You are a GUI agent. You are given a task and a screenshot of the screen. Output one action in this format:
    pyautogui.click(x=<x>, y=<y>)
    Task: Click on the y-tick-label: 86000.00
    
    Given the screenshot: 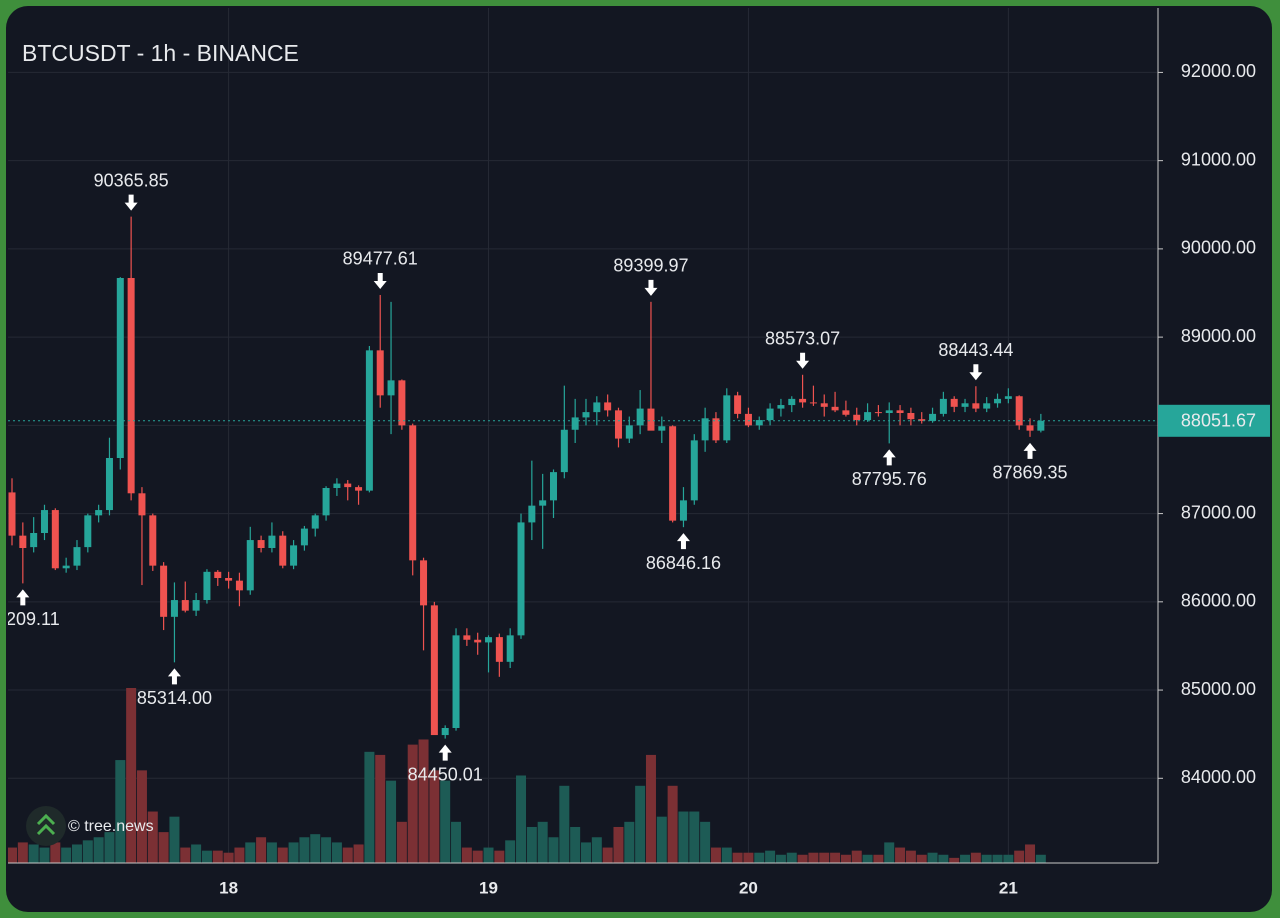 What is the action you would take?
    pyautogui.click(x=1218, y=601)
    